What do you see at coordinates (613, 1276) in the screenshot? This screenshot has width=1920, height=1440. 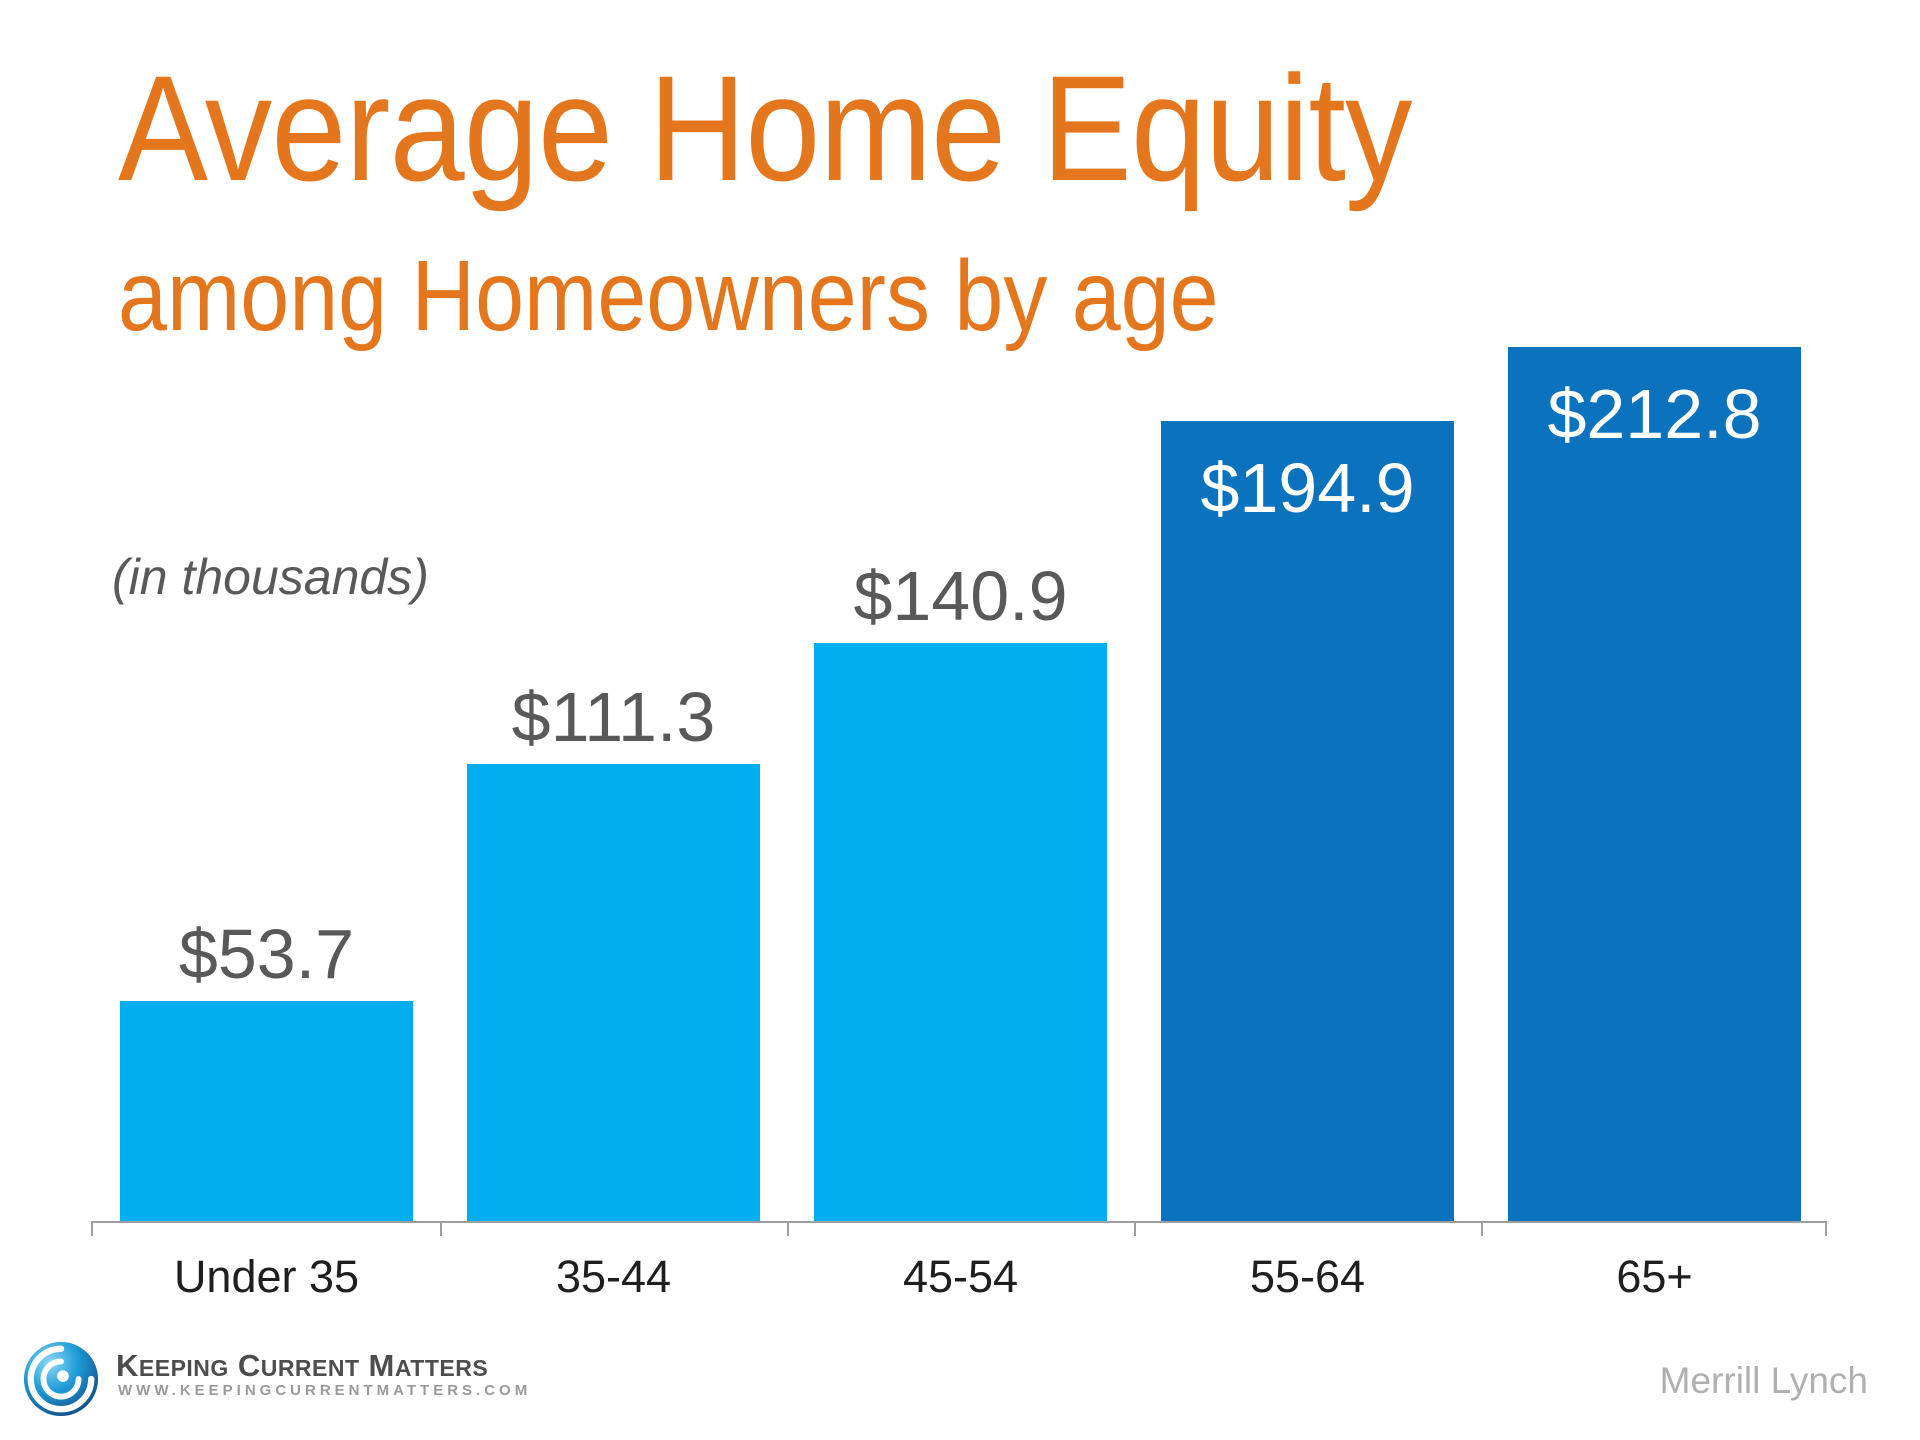 I see `category-label-35-44: 35-44` at bounding box center [613, 1276].